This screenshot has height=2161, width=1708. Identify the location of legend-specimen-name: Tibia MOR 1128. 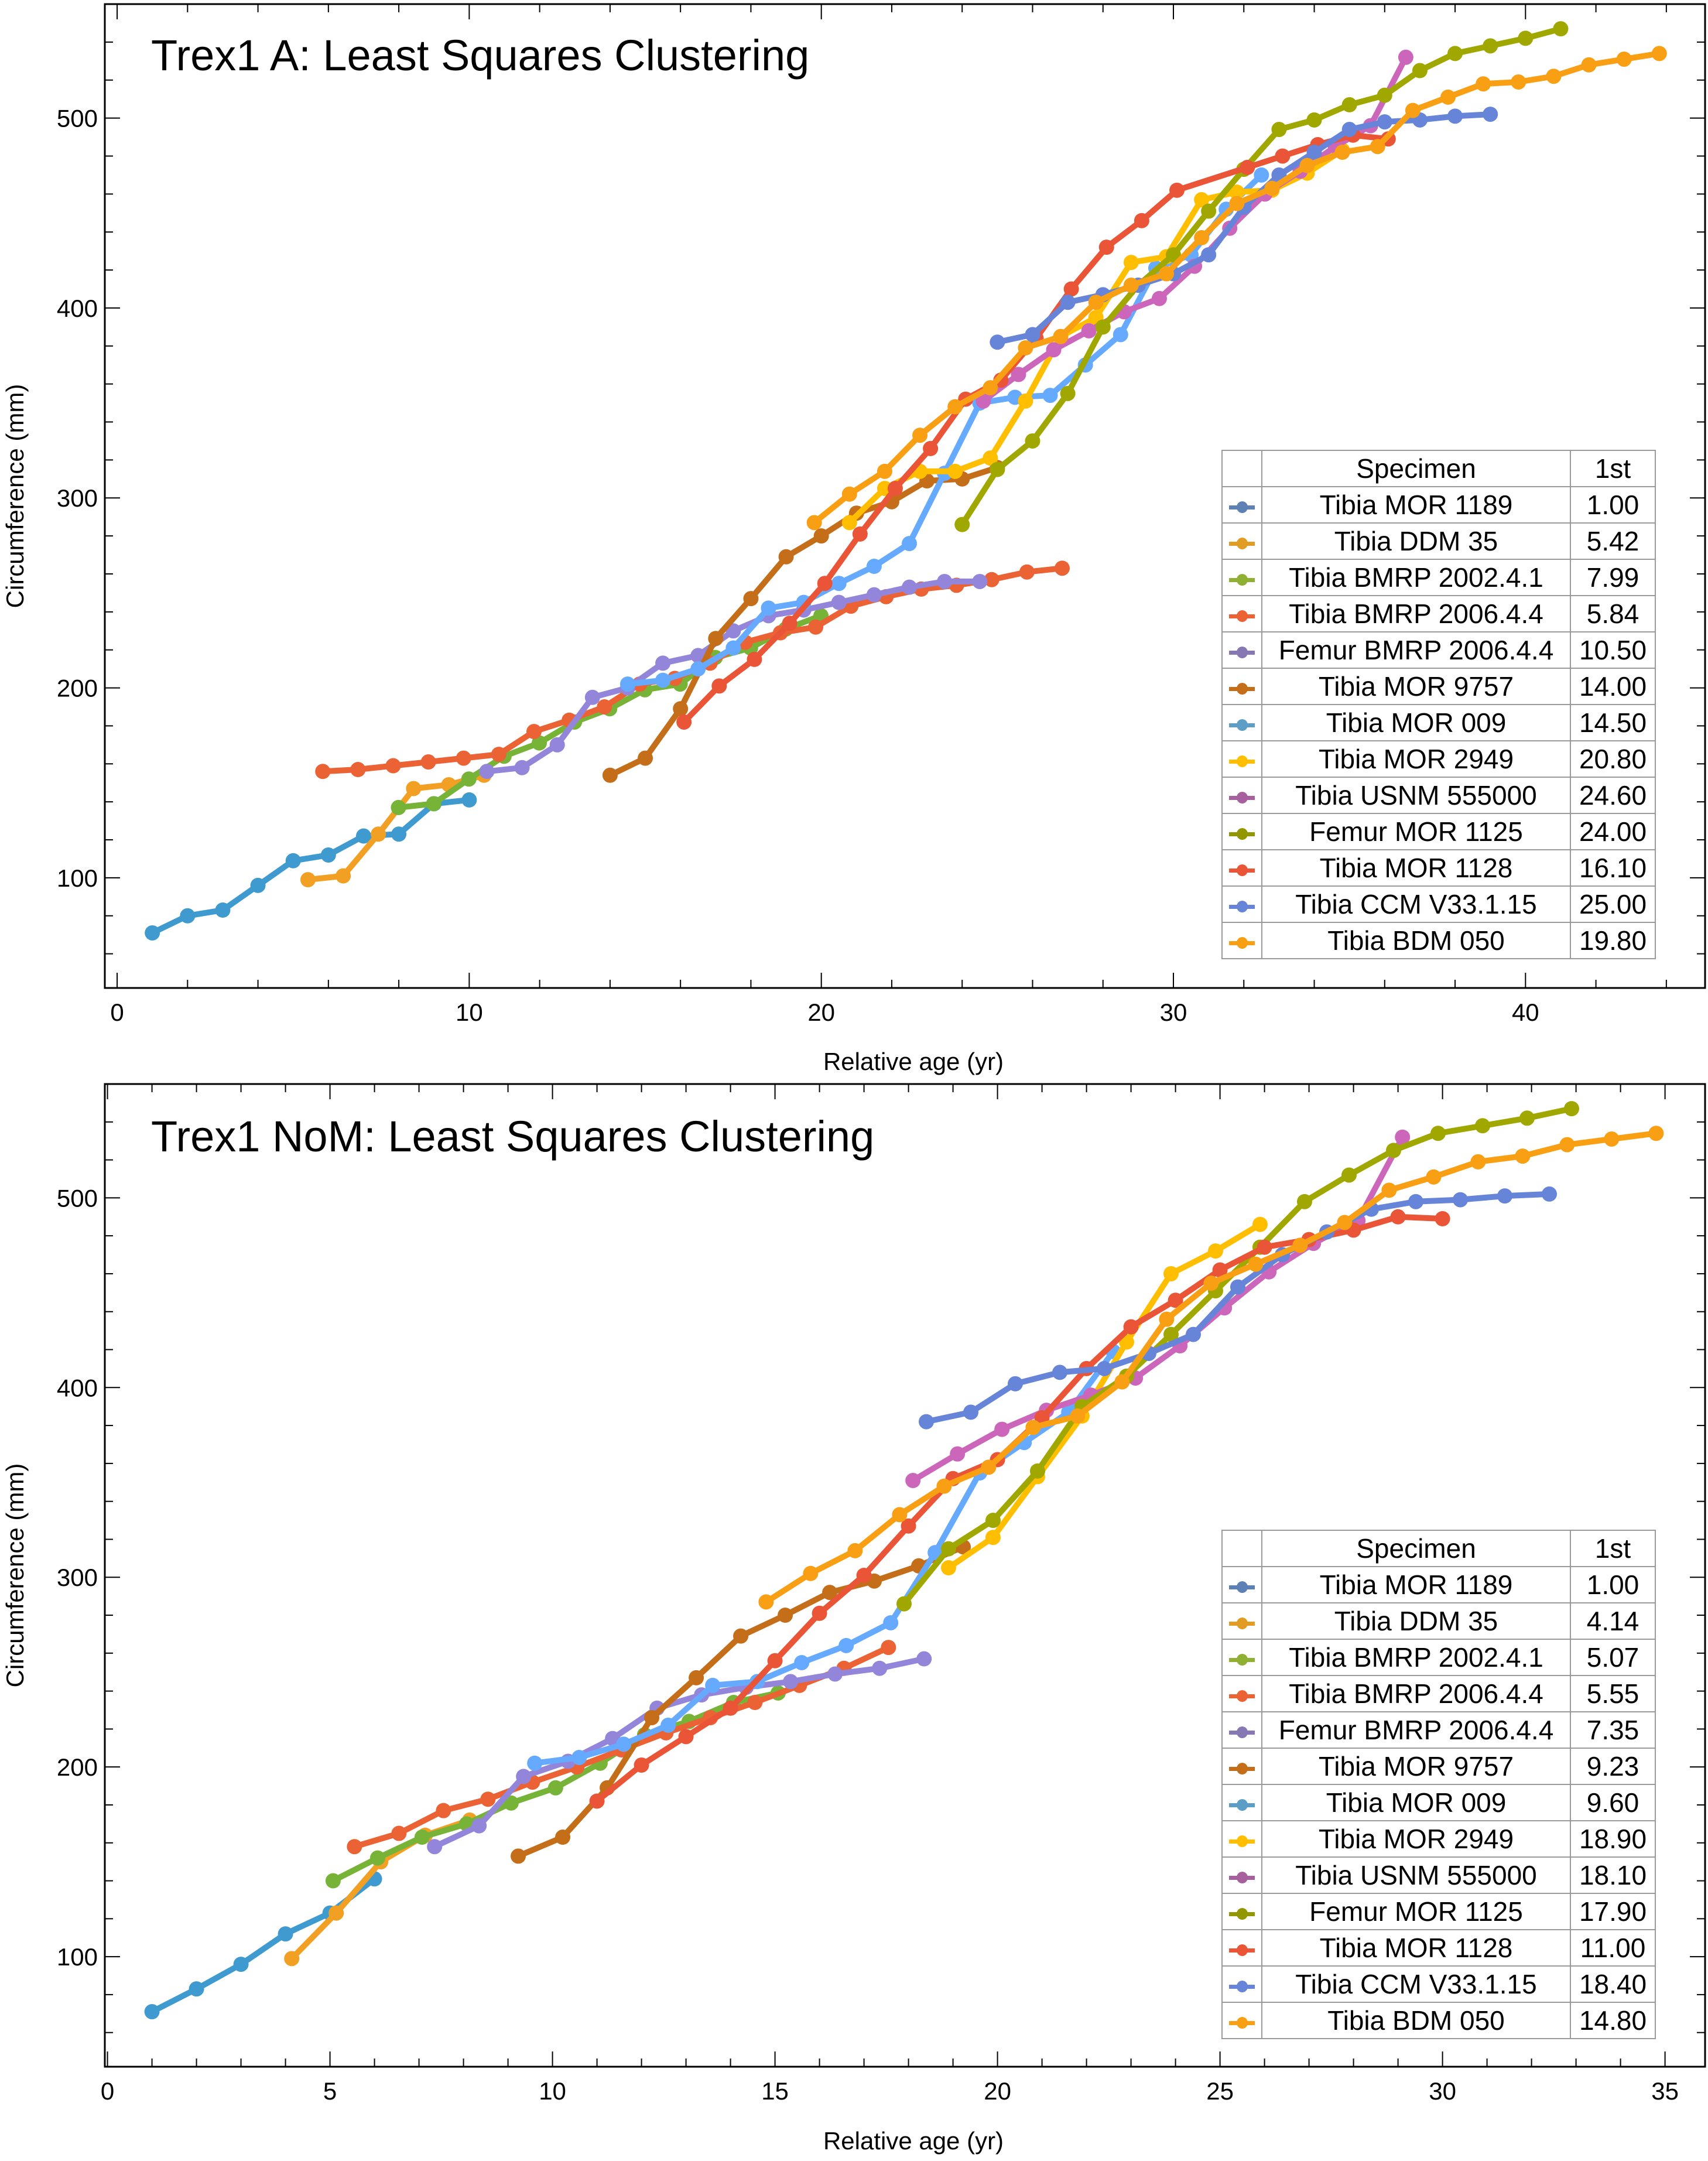
(1416, 868).